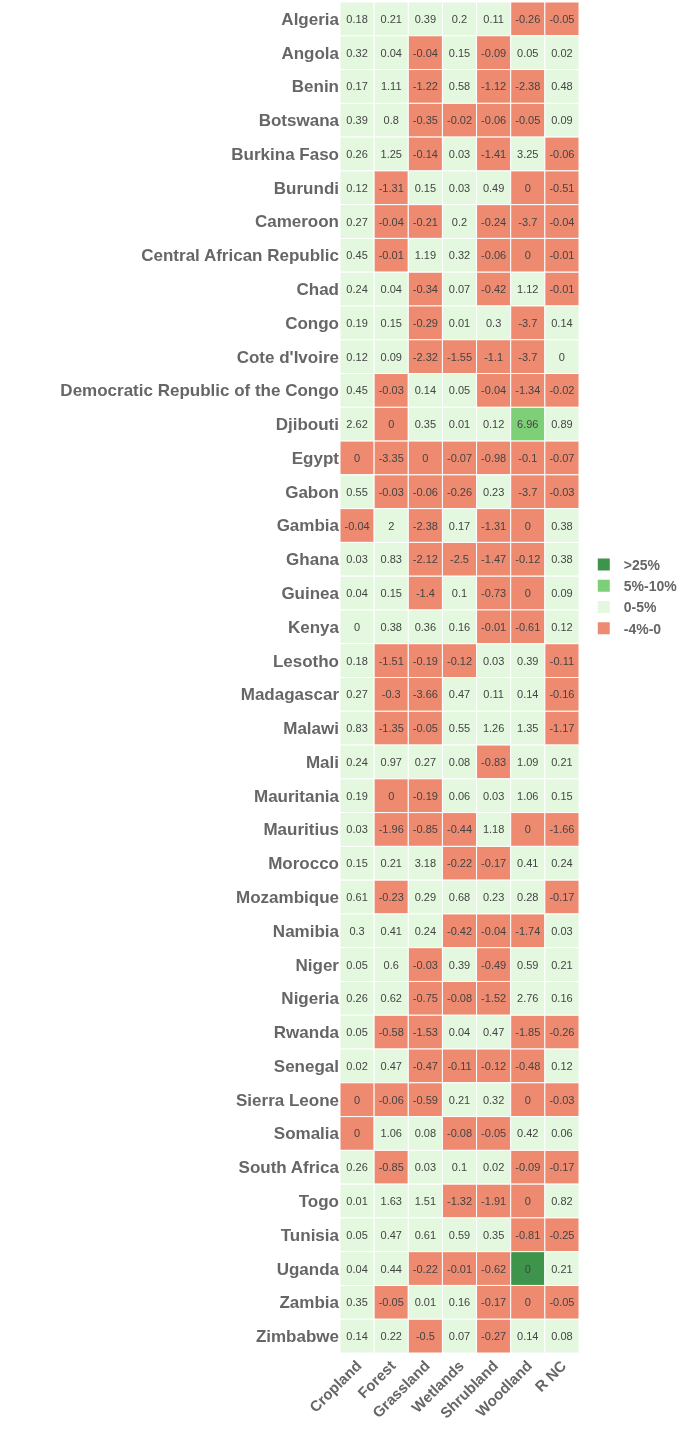 The height and width of the screenshot is (1448, 685). Describe the element at coordinates (493, 1099) in the screenshot. I see `data-label: 0.32` at that location.